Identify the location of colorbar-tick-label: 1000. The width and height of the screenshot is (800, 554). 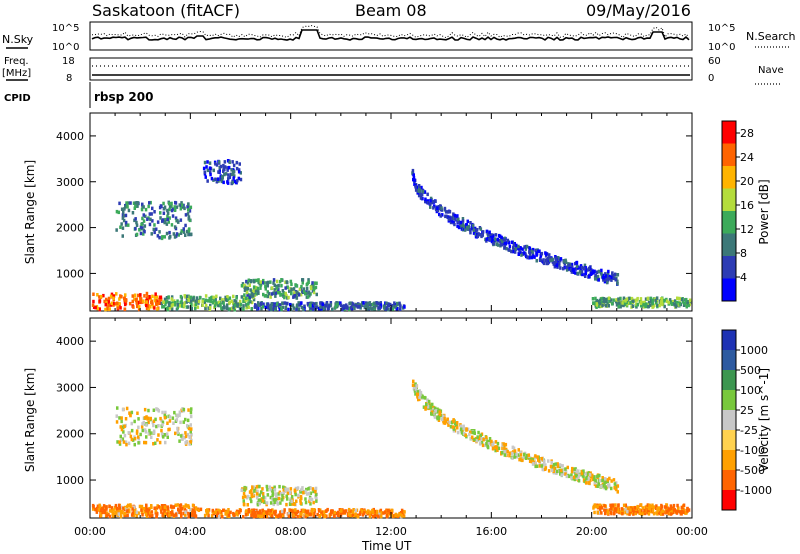
(754, 350).